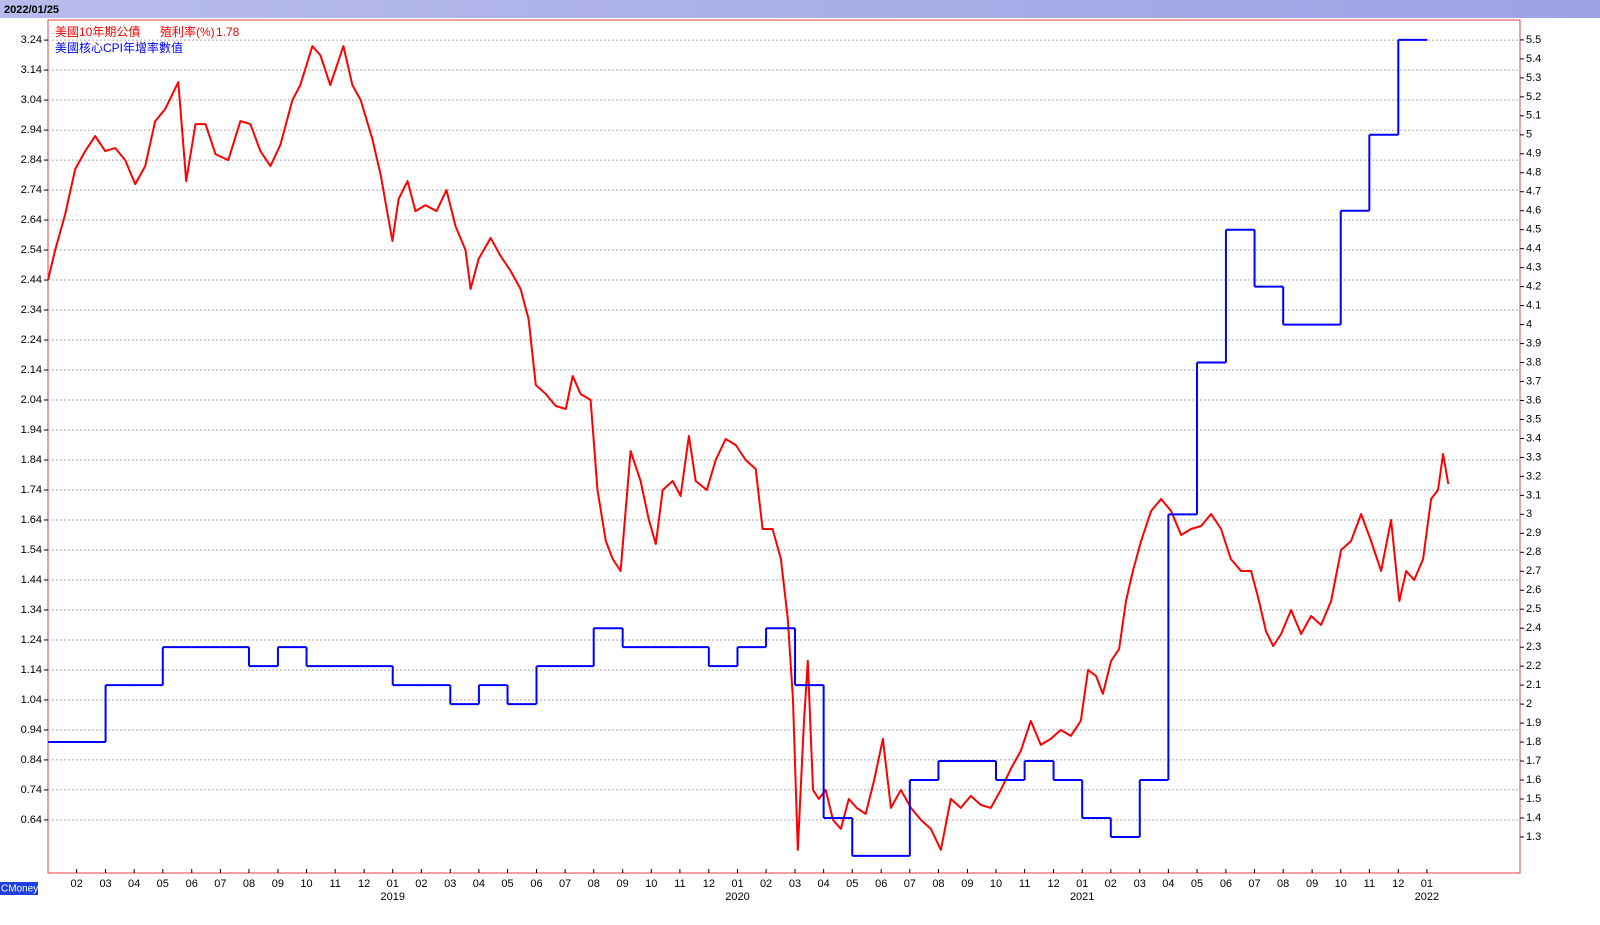 Image resolution: width=1600 pixels, height=925 pixels. What do you see at coordinates (31, 10) in the screenshot?
I see `header-date: 2022/01/25` at bounding box center [31, 10].